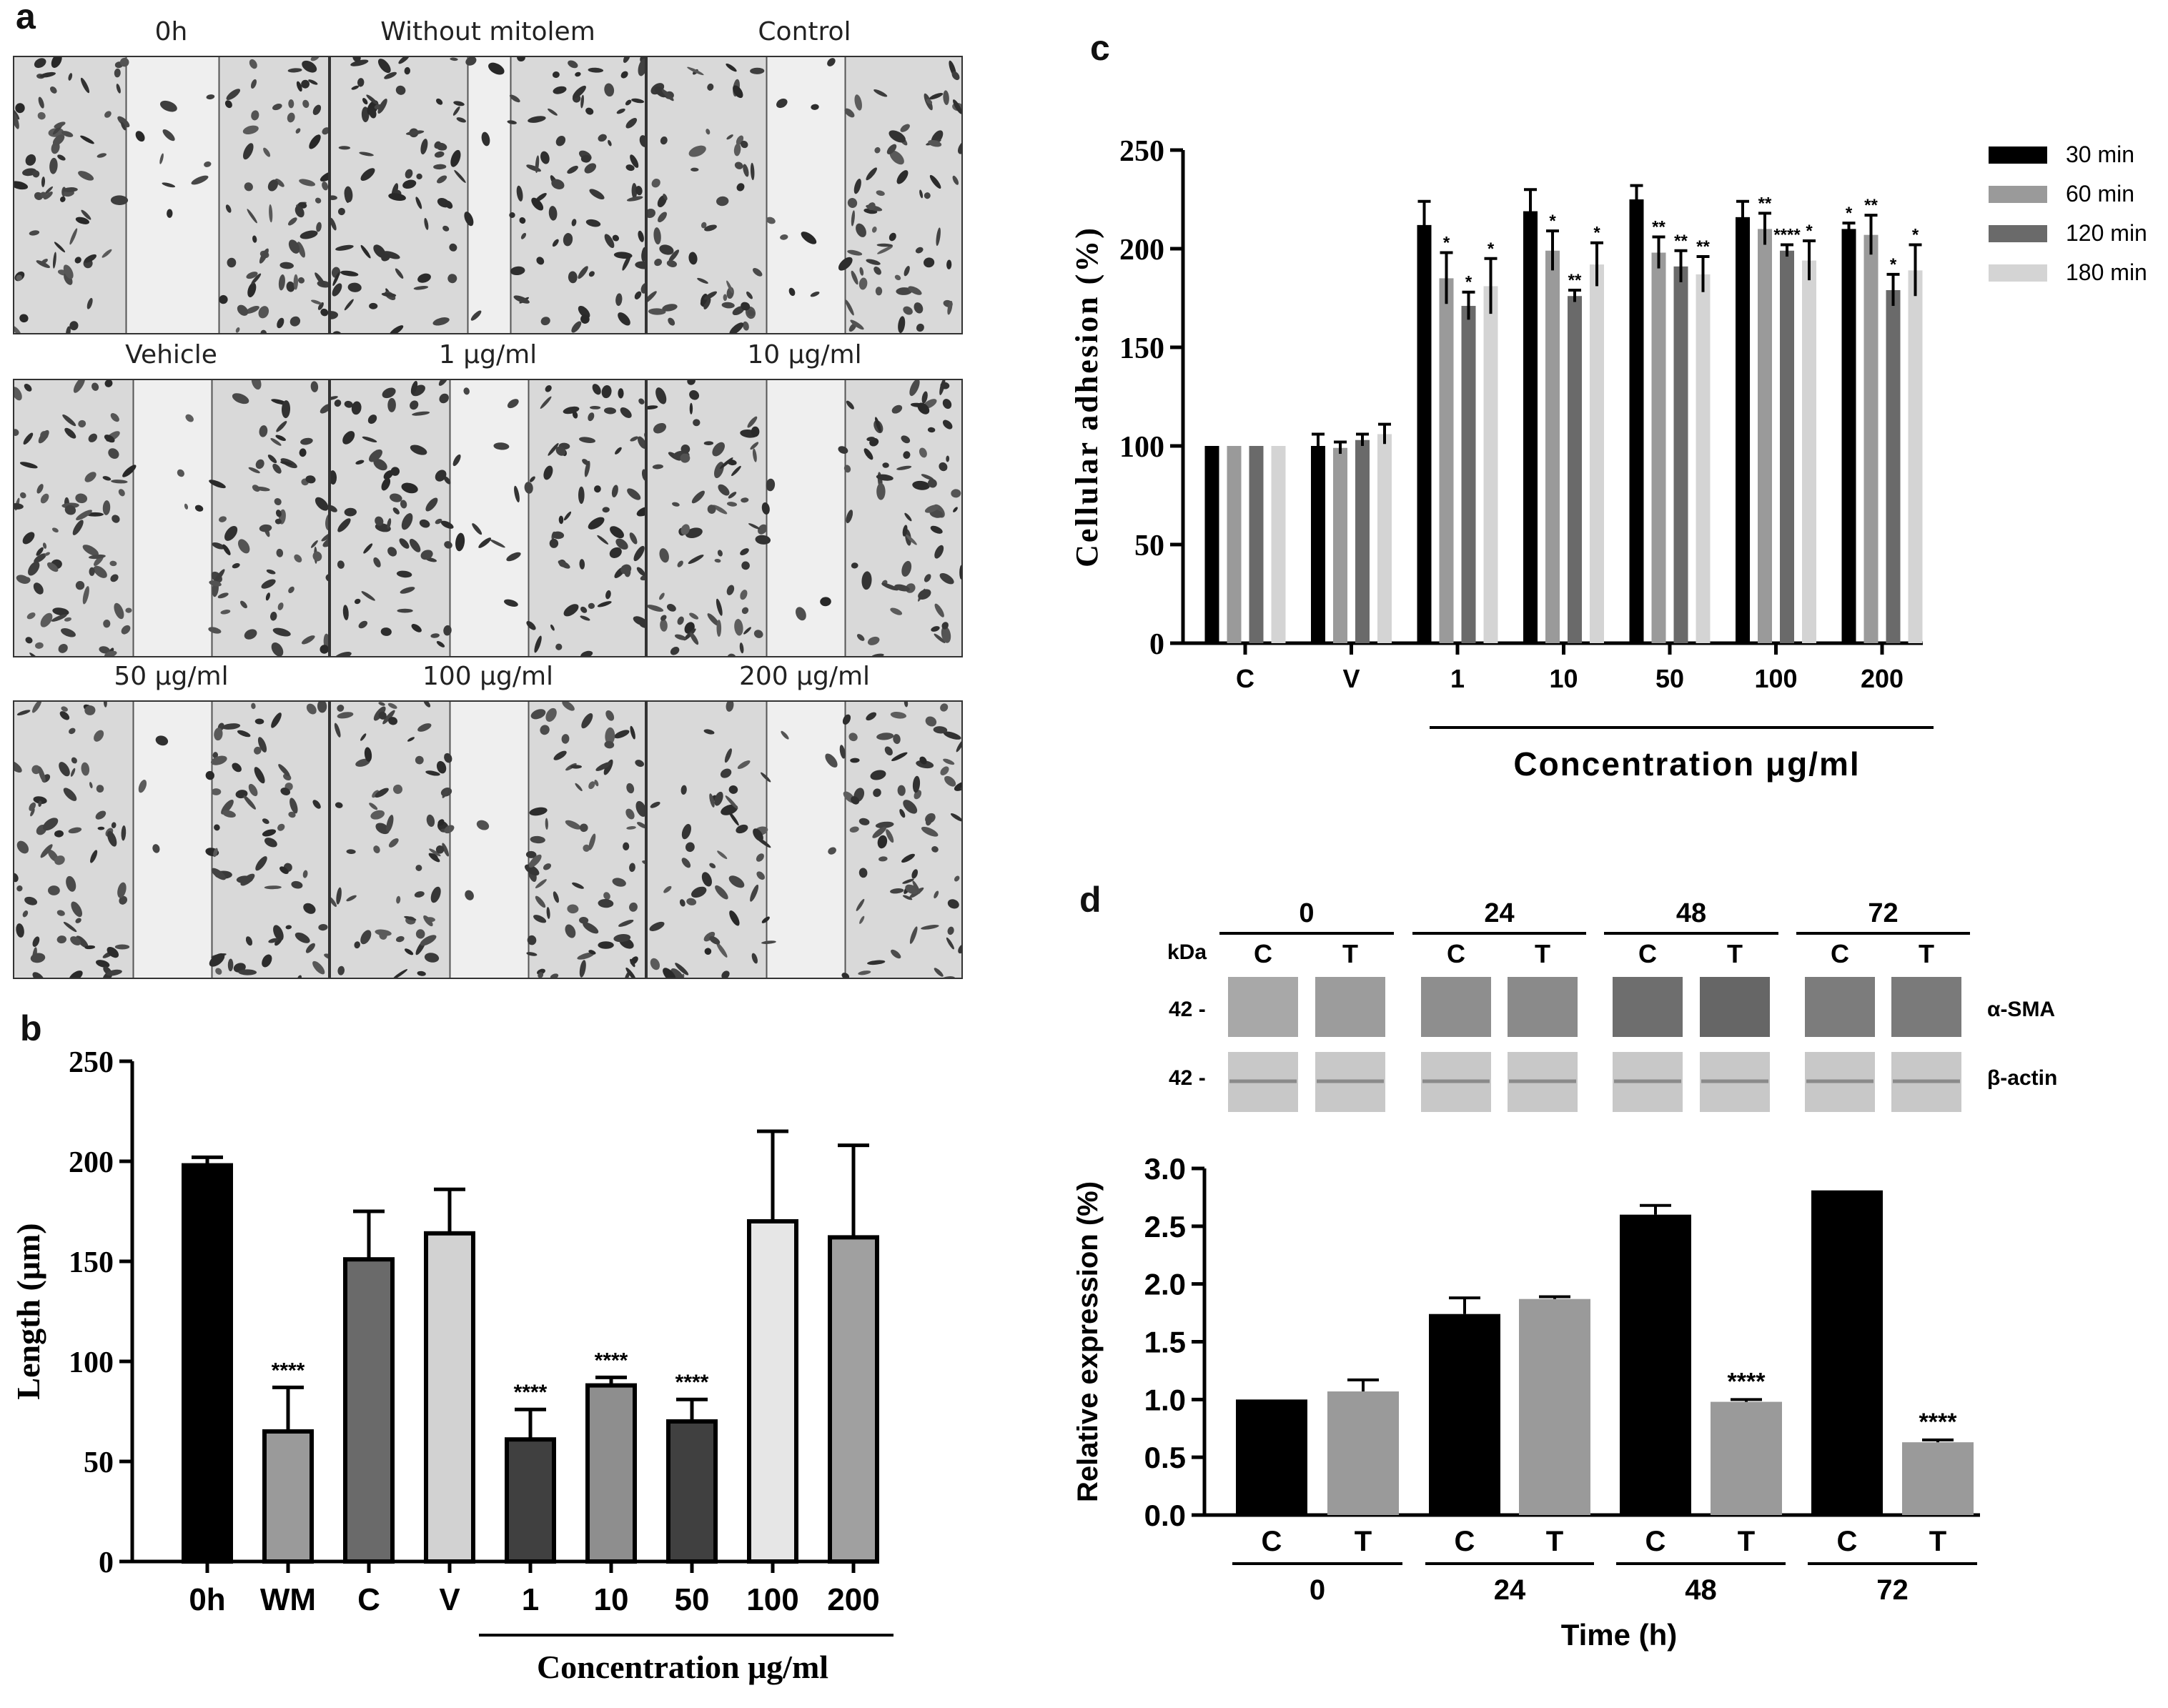 The image size is (2168, 1708). Describe the element at coordinates (31, 1028) in the screenshot. I see `panel-letter-b: b` at that location.